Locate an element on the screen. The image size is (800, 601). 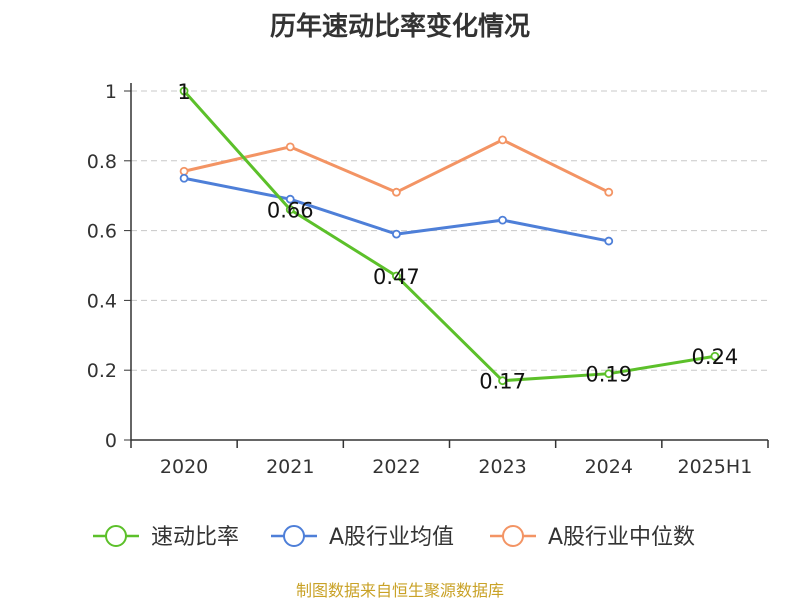
y-tick-label: 0.2 is located at coordinates (102, 371).